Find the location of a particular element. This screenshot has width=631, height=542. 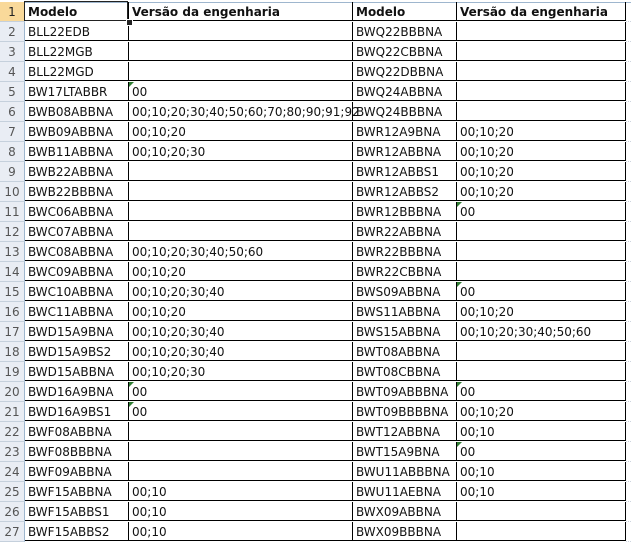

row-header: 13 is located at coordinates (12, 252).